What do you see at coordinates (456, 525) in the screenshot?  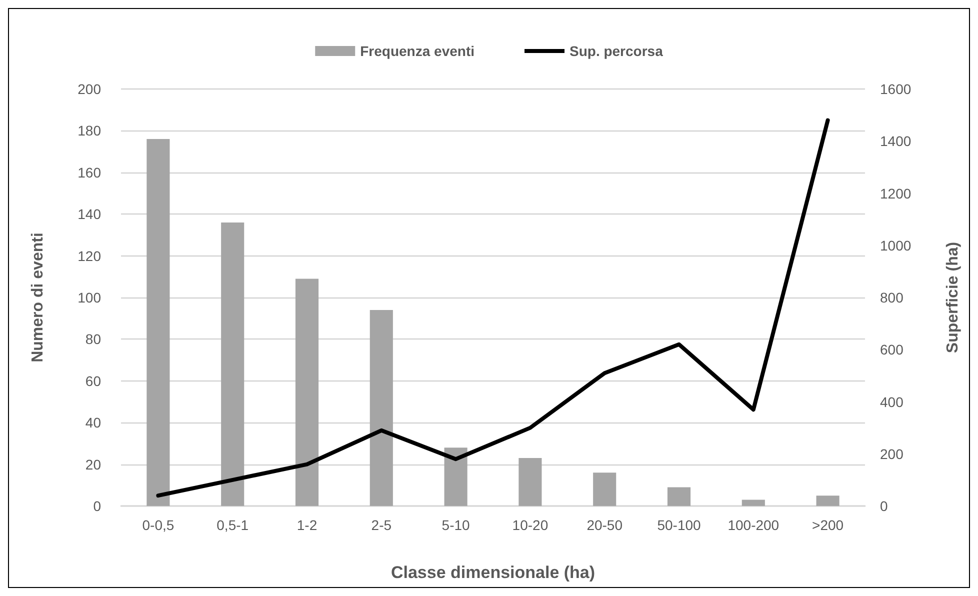 I see `x-tick-label: 5-10` at bounding box center [456, 525].